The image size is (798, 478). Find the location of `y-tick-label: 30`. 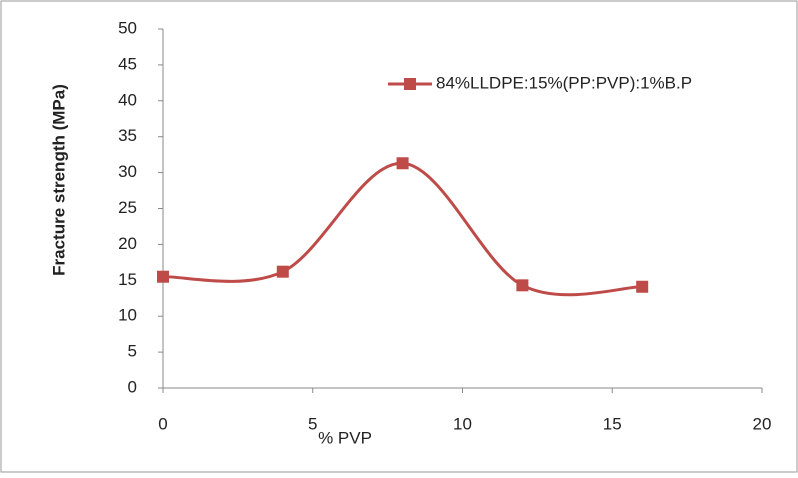

y-tick-label: 30 is located at coordinates (127, 171).